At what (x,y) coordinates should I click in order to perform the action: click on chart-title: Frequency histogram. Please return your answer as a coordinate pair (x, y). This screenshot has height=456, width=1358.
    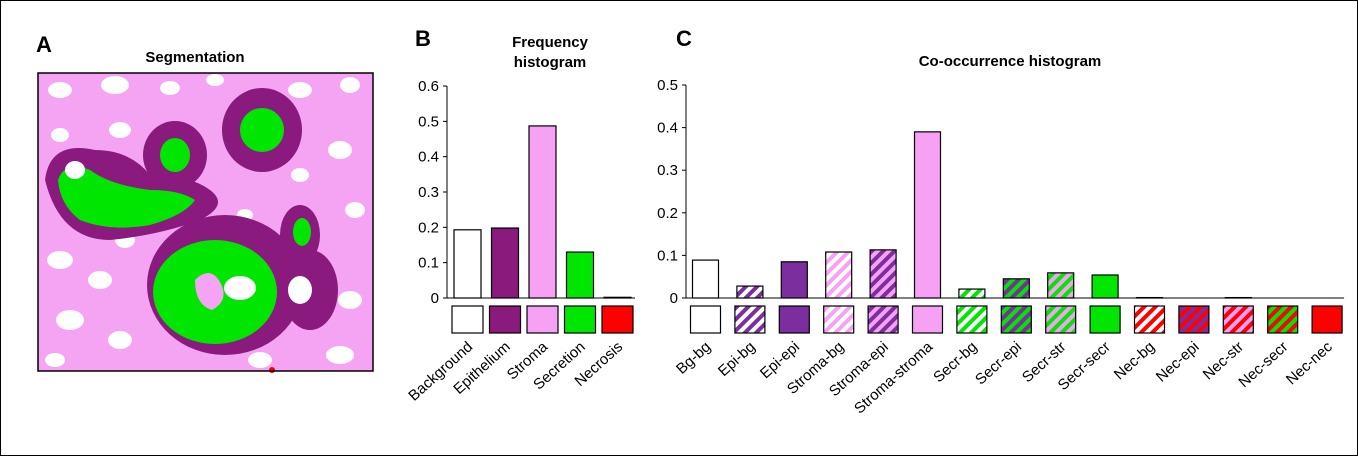
    Looking at the image, I should click on (550, 53).